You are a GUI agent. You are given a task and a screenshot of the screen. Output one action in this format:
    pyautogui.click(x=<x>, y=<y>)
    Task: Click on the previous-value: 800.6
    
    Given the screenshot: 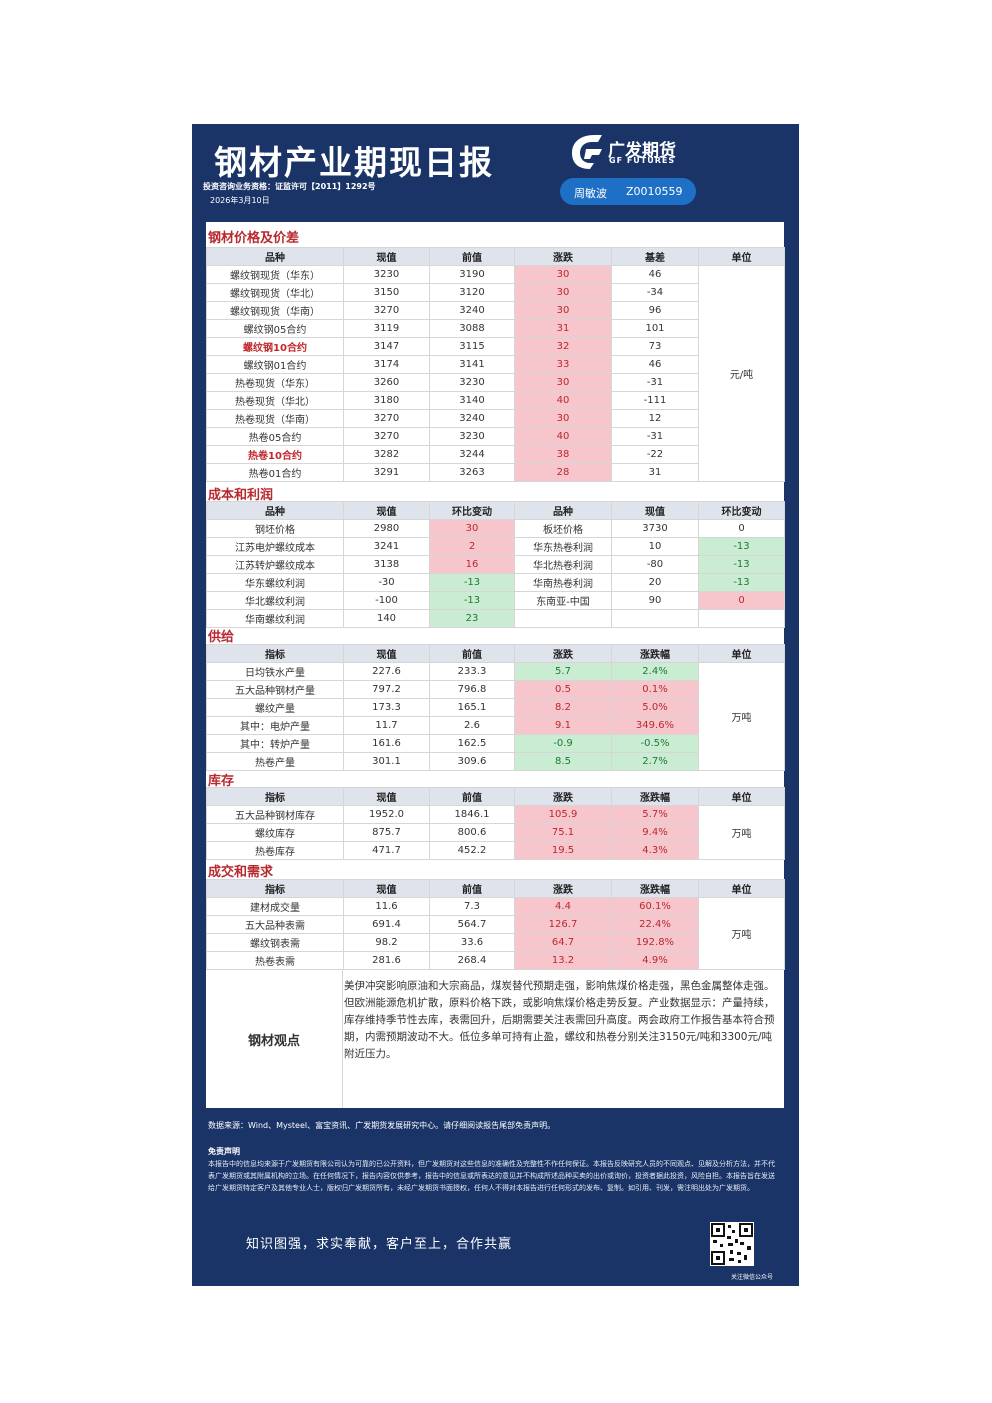 What is the action you would take?
    pyautogui.click(x=472, y=832)
    